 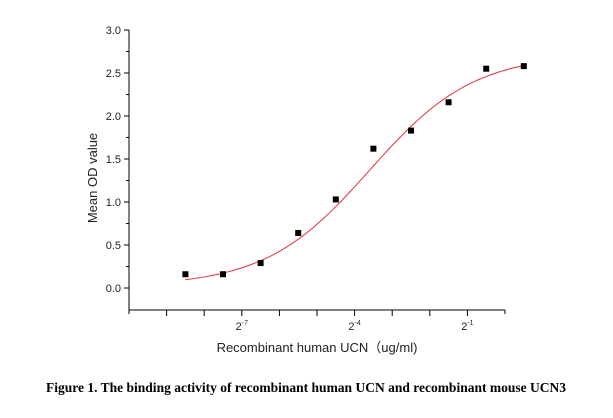 I want to click on y-tick-label: 0.5, so click(x=113, y=246).